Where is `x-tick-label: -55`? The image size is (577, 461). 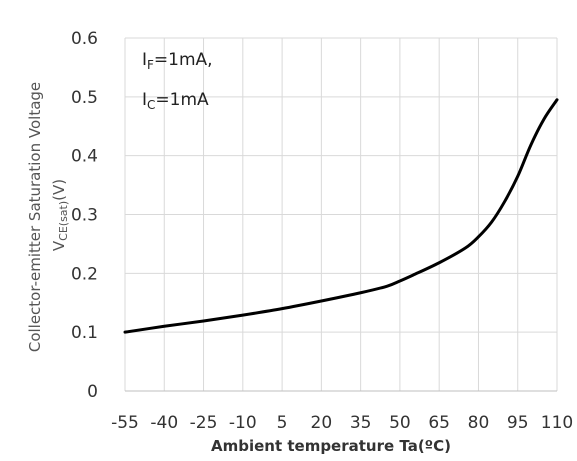
x-tick-label: -55 is located at coordinates (125, 423).